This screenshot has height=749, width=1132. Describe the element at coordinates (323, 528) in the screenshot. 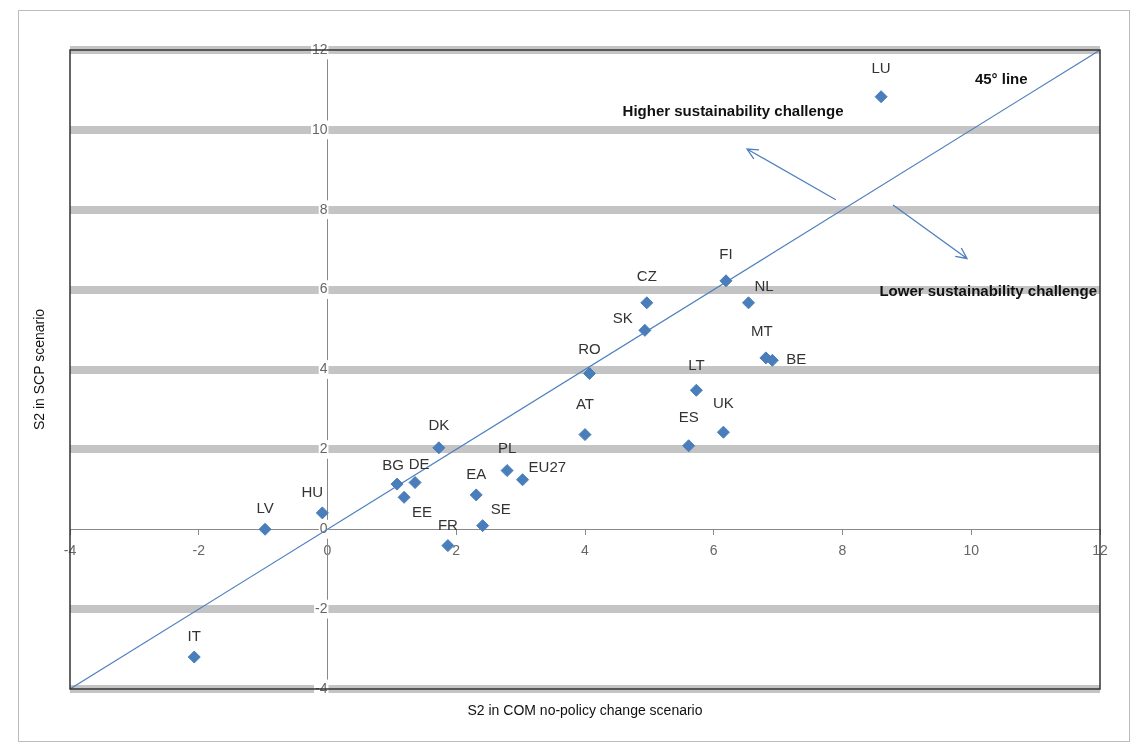

I see `y-tick-label: 0` at that location.